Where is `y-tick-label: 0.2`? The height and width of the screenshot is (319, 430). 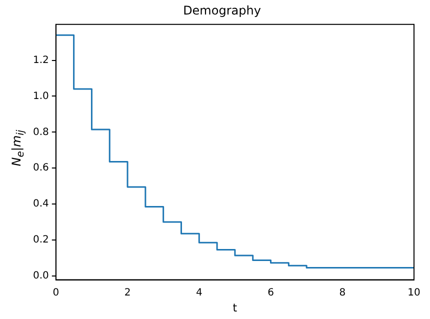 y-tick-label: 0.2 is located at coordinates (40, 240).